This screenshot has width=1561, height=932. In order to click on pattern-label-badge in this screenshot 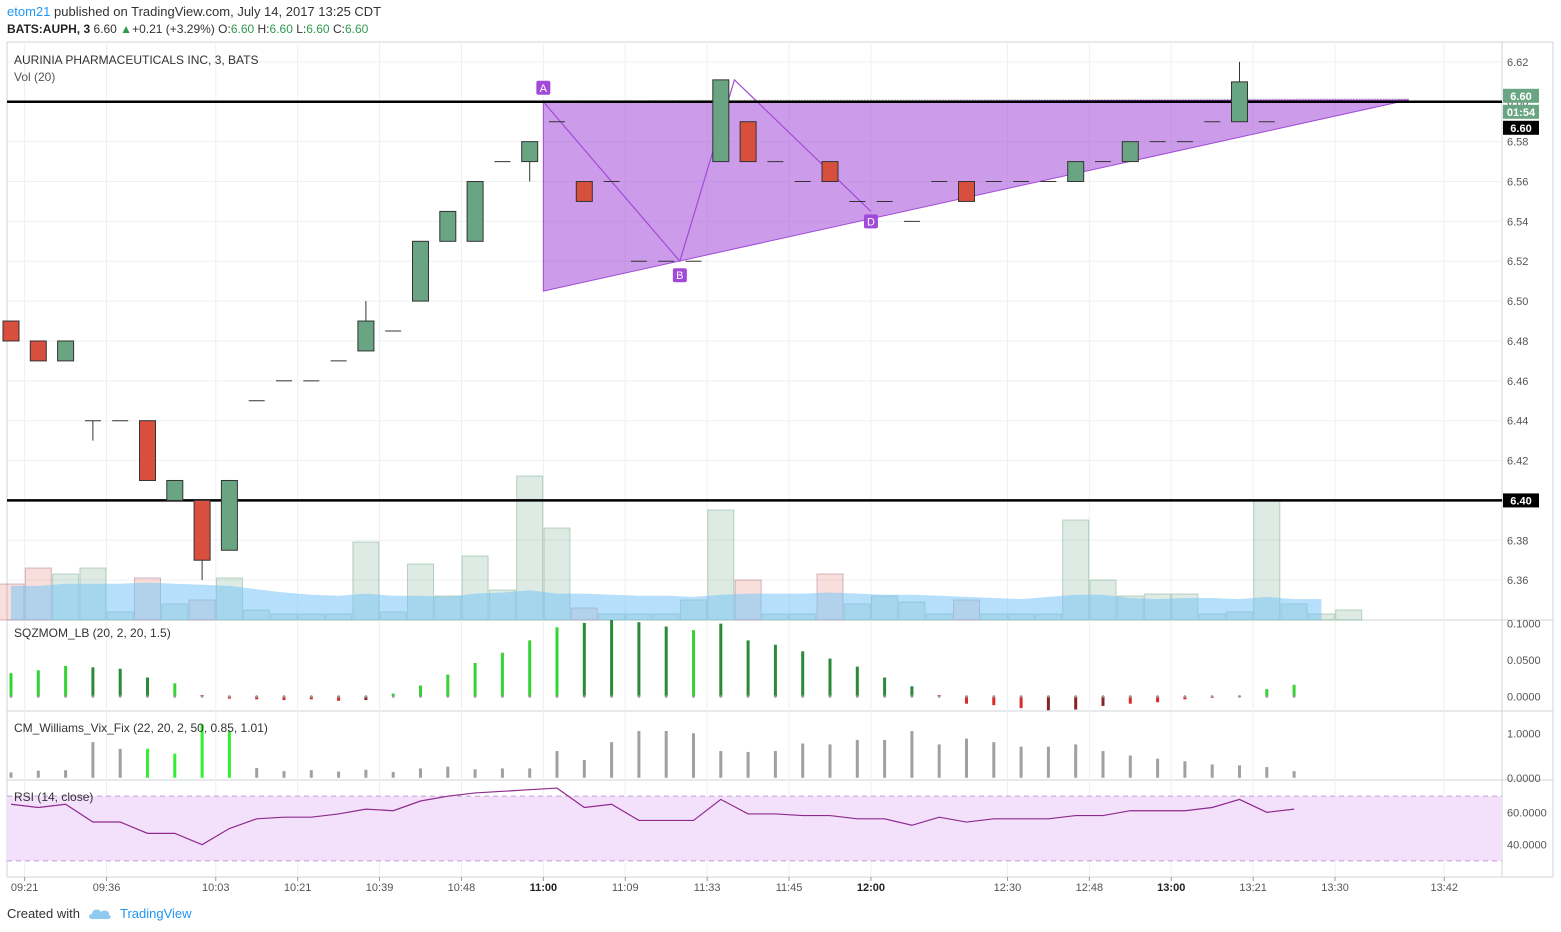, I will do `click(679, 275)`.